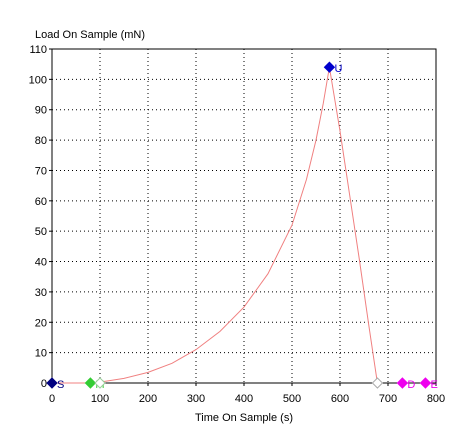 The image size is (474, 445). Describe the element at coordinates (40, 217) in the screenshot. I see `y-axis: 0 10 20 30 40 50 60 70 80 90 100 110` at that location.